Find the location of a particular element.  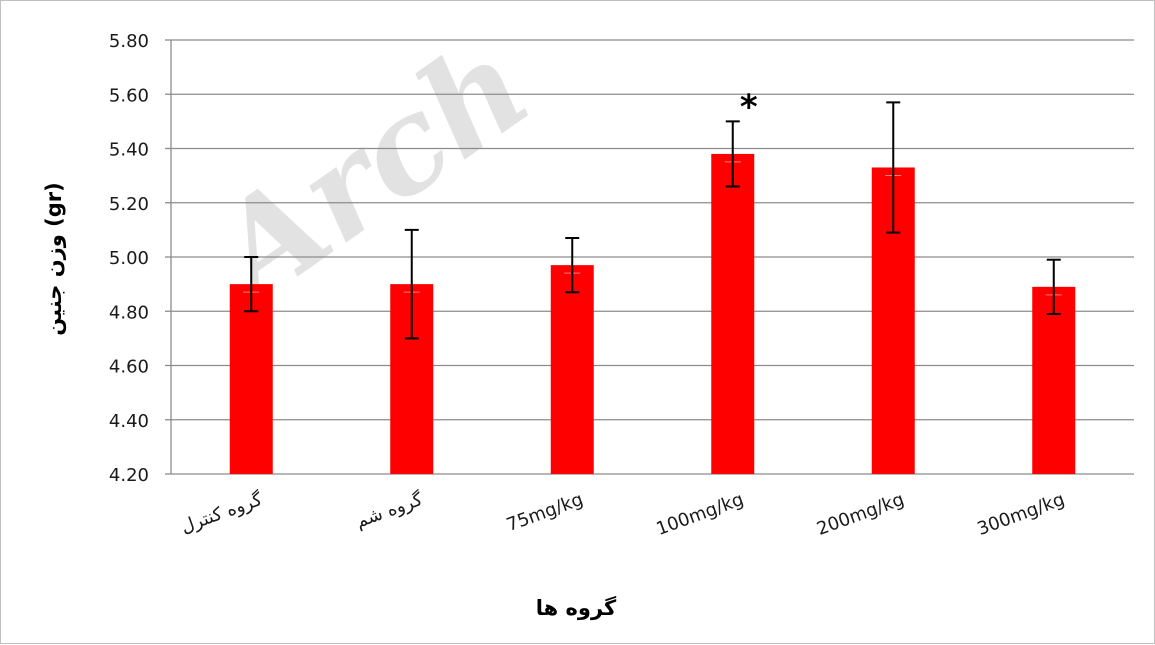

significance-marker: * is located at coordinates (749, 107).